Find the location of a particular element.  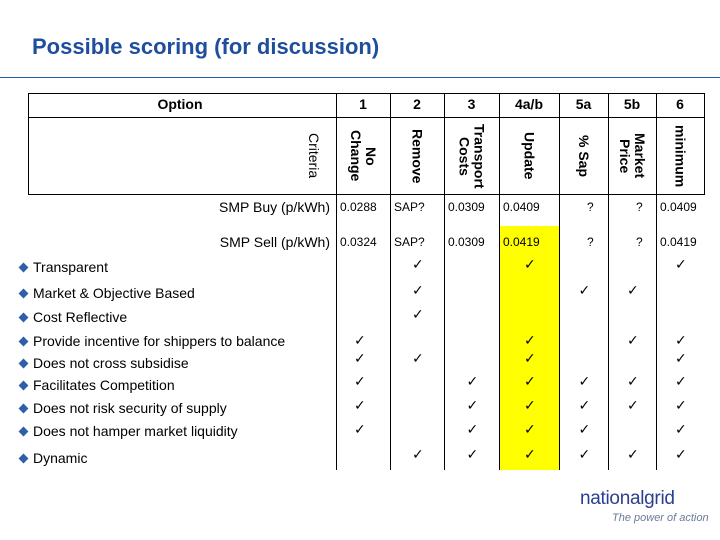

criteria-item: Does not hamper market liquidity is located at coordinates (128, 431).